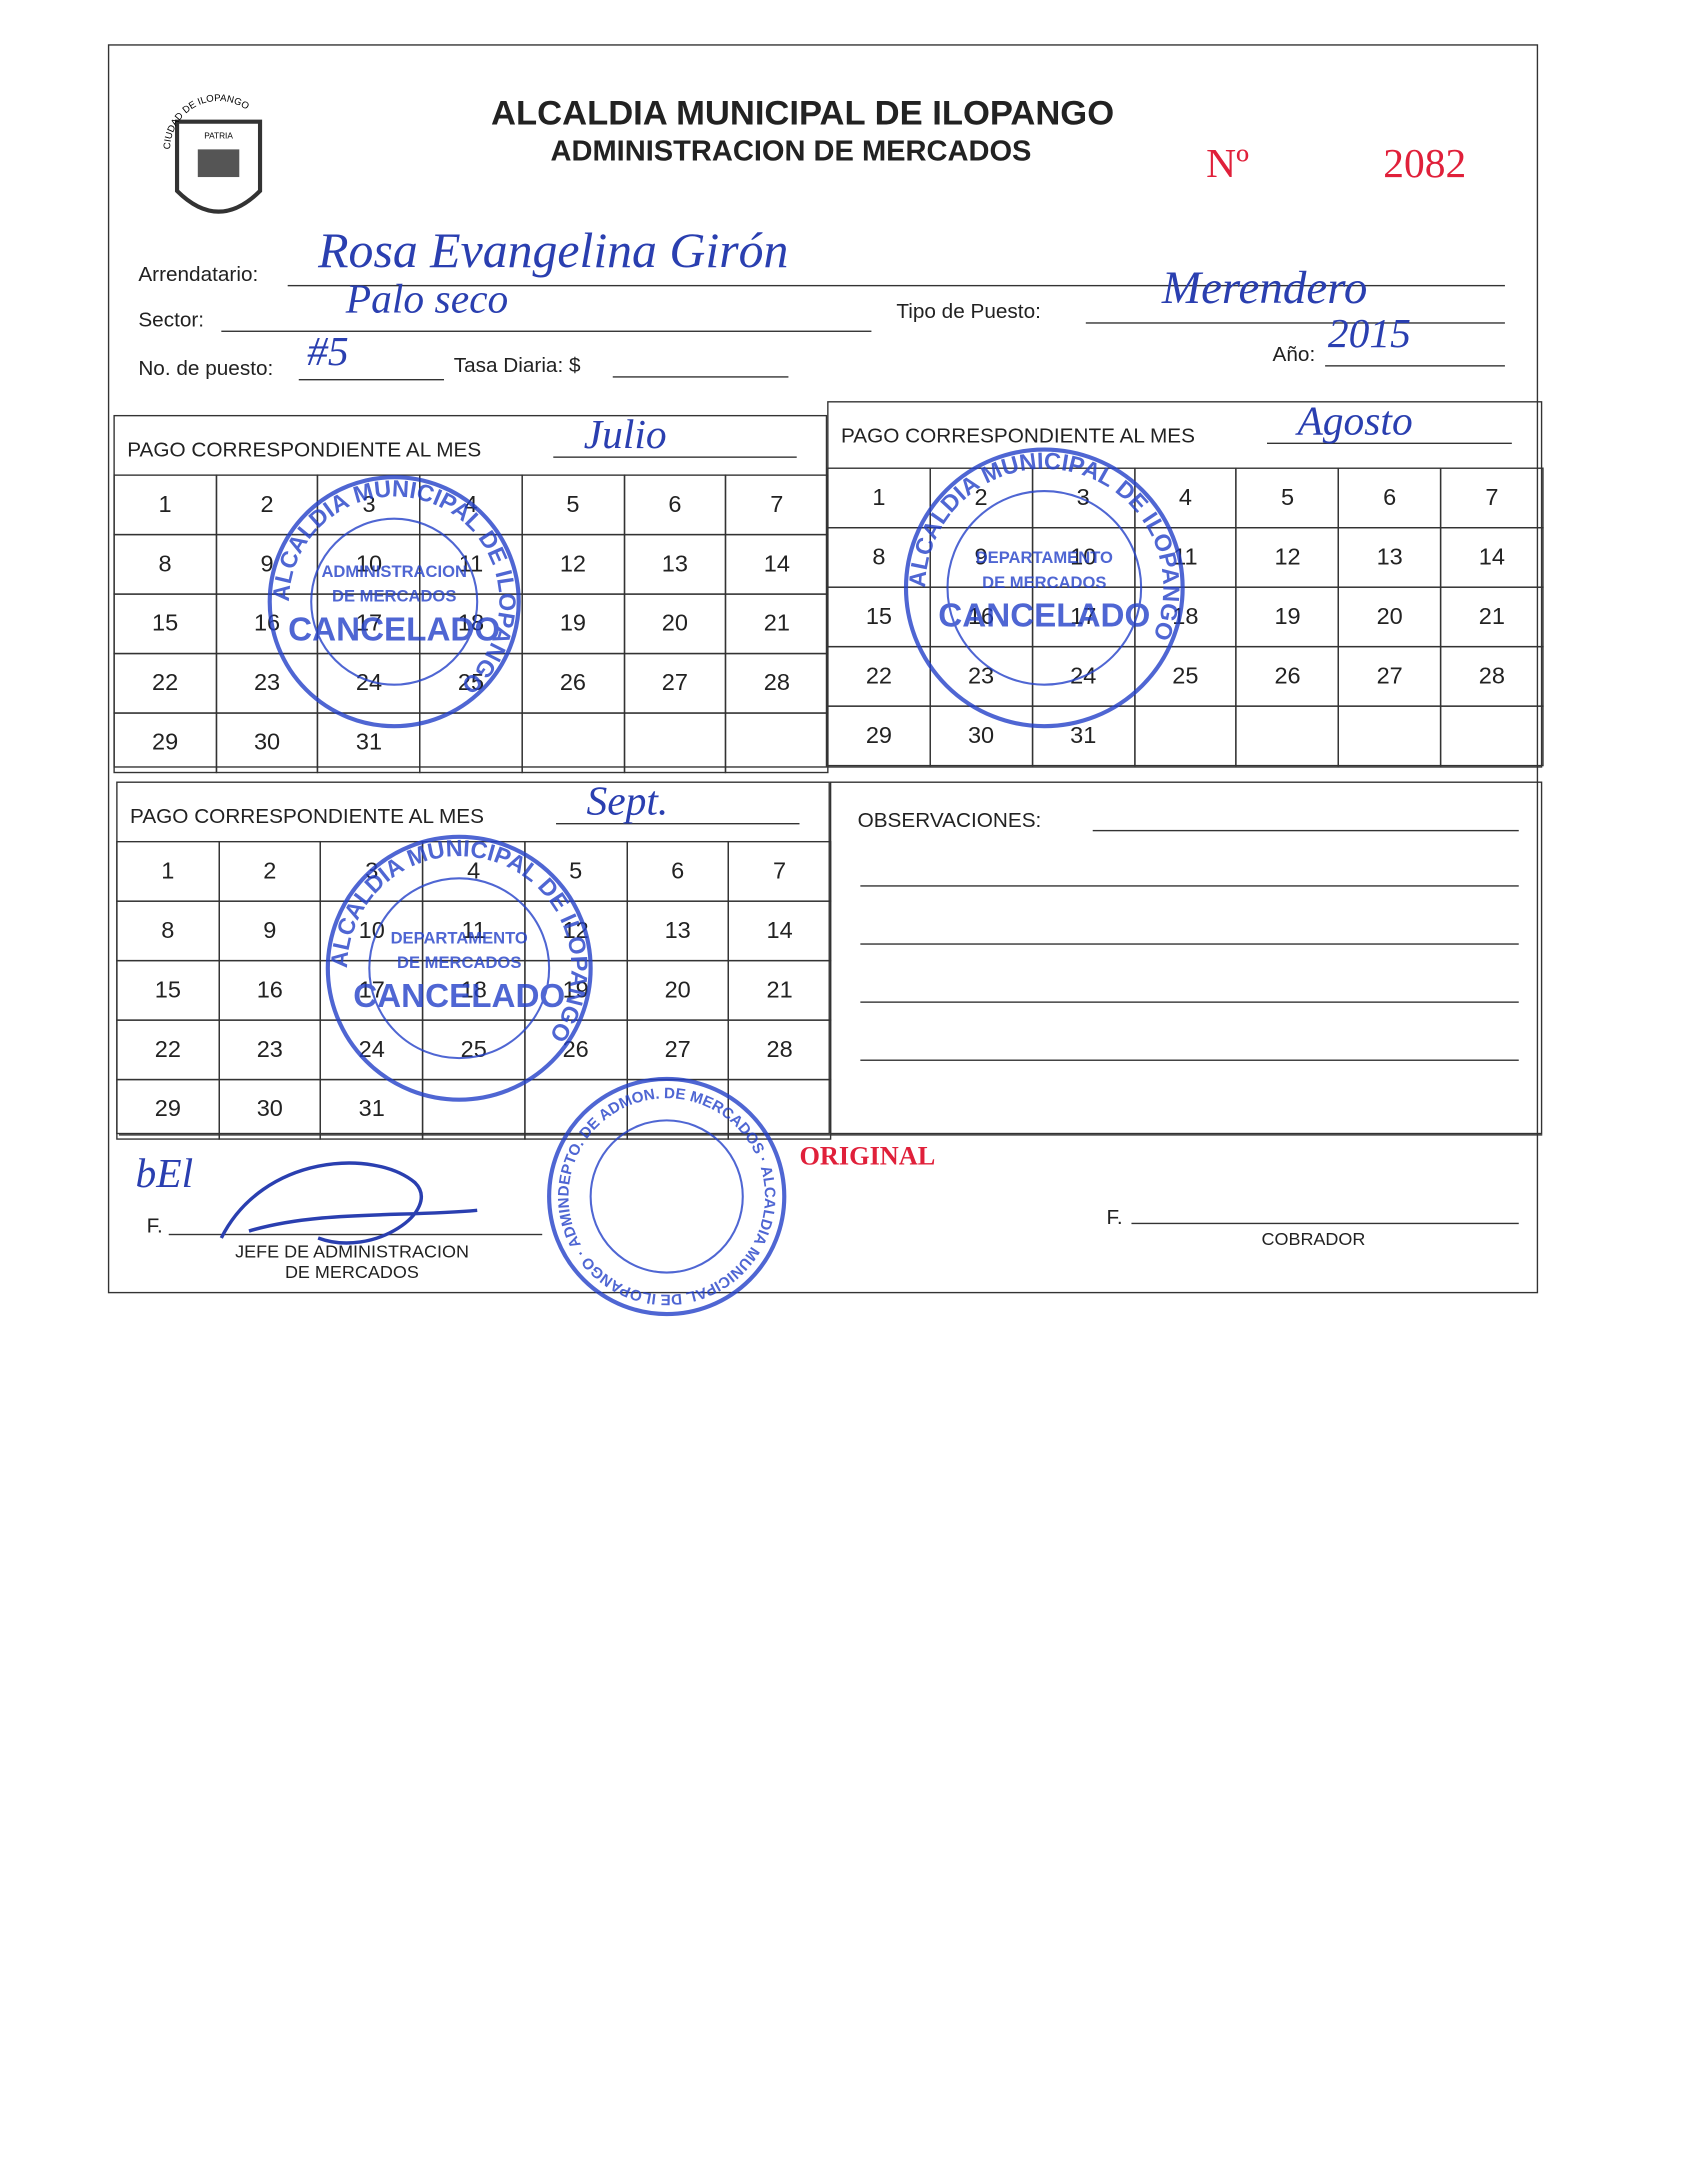 The image size is (1693, 2165). I want to click on sign-right: F., so click(1114, 1218).